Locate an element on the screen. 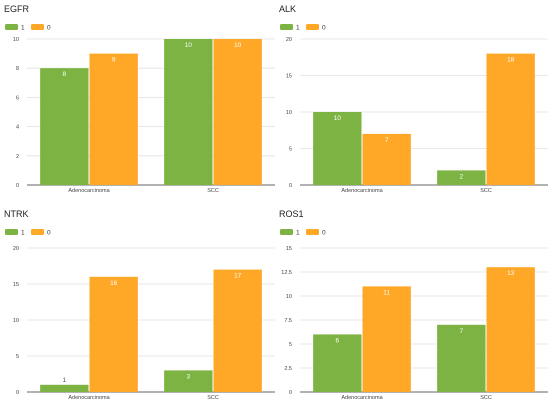 The image size is (550, 409). y-tick-label: 4 is located at coordinates (17, 128).